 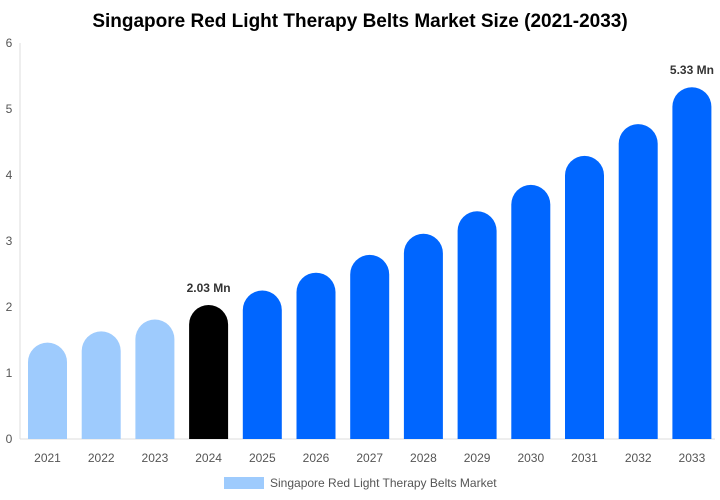 I want to click on legend: Singapore Red Light Therapy Belts Market, so click(x=360, y=483).